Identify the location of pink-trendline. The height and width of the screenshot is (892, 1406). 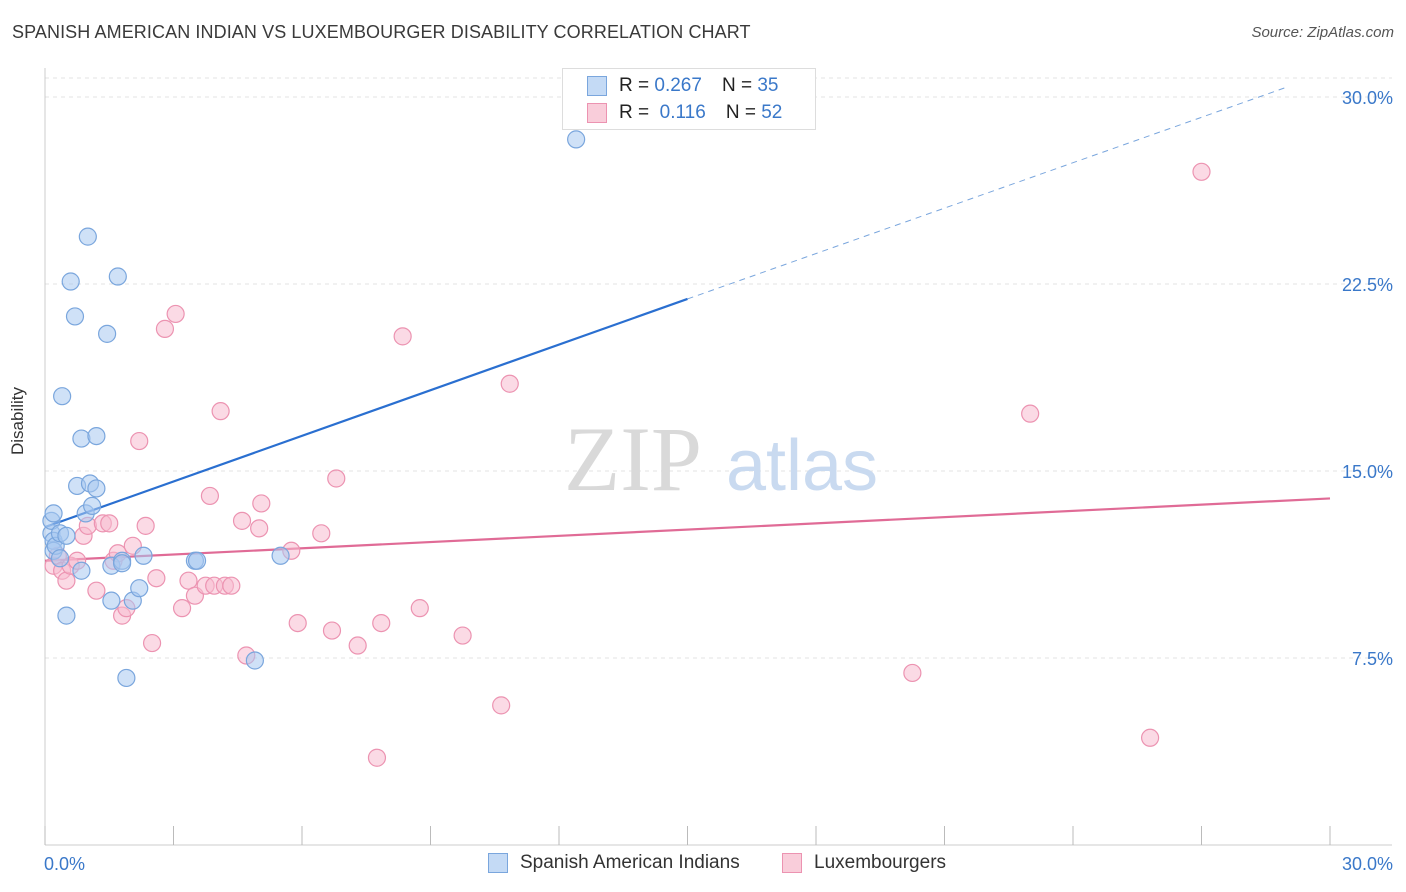
(687, 529).